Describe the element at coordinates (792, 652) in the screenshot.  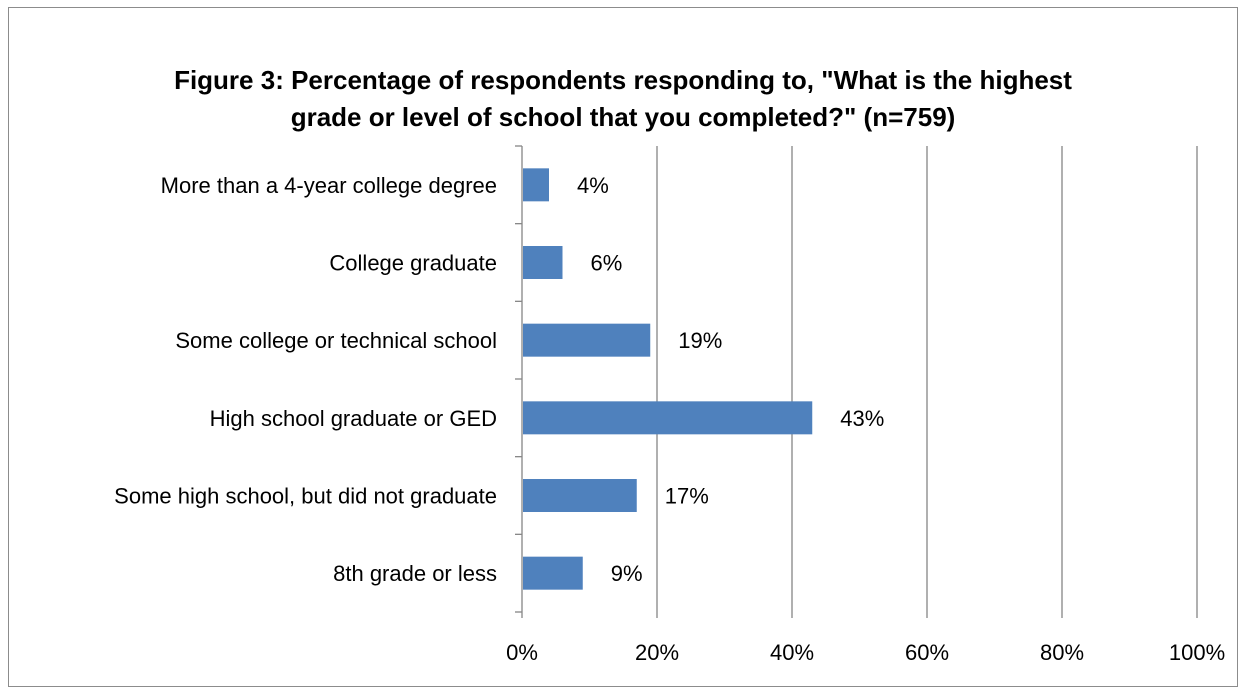
I see `x-tick-label: 40%` at that location.